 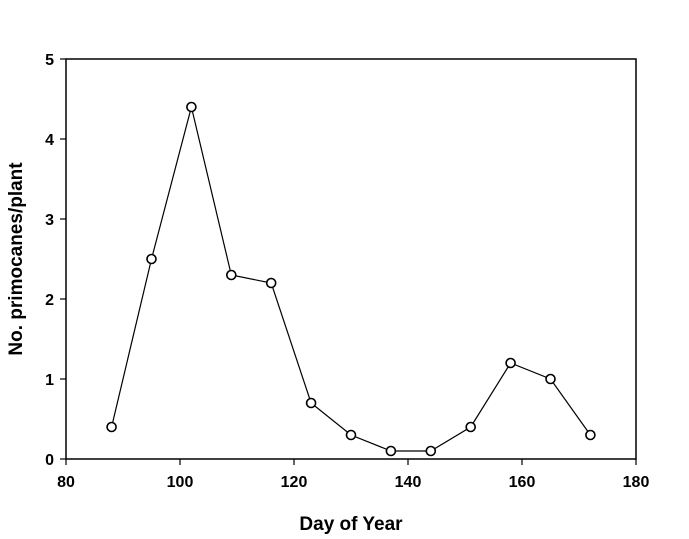 I want to click on x-tick-label: 140, so click(x=408, y=482).